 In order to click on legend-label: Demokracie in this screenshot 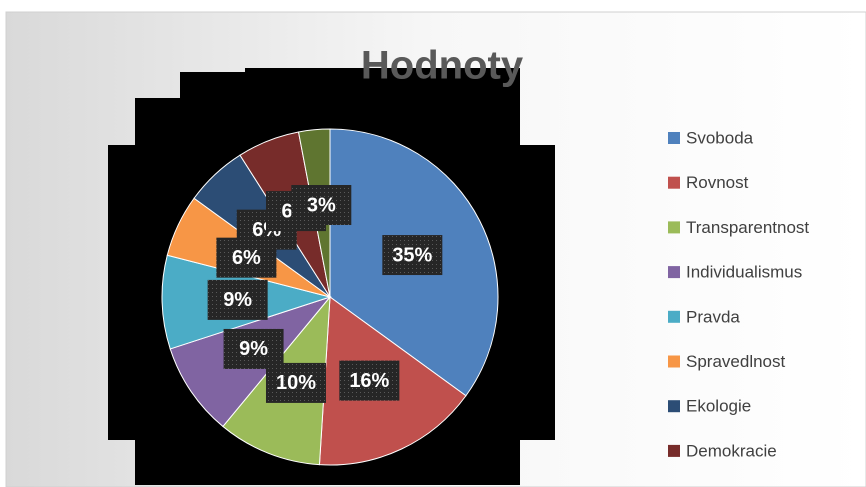, I will do `click(731, 450)`.